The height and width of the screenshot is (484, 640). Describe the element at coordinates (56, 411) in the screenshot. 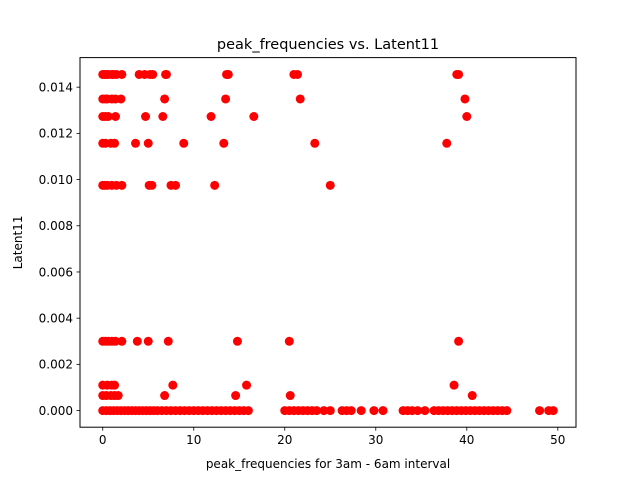

I see `y-tick-label: 0.000` at that location.